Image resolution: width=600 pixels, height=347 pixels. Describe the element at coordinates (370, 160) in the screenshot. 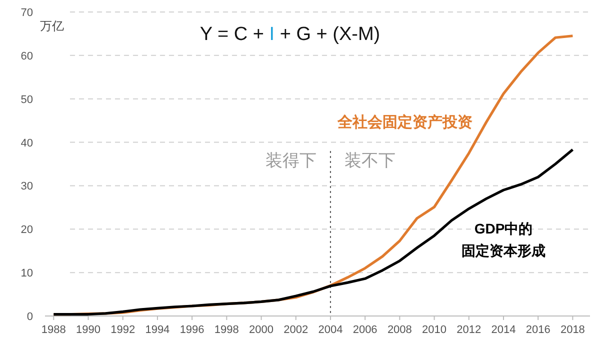

I see `annotation: 装不下` at that location.